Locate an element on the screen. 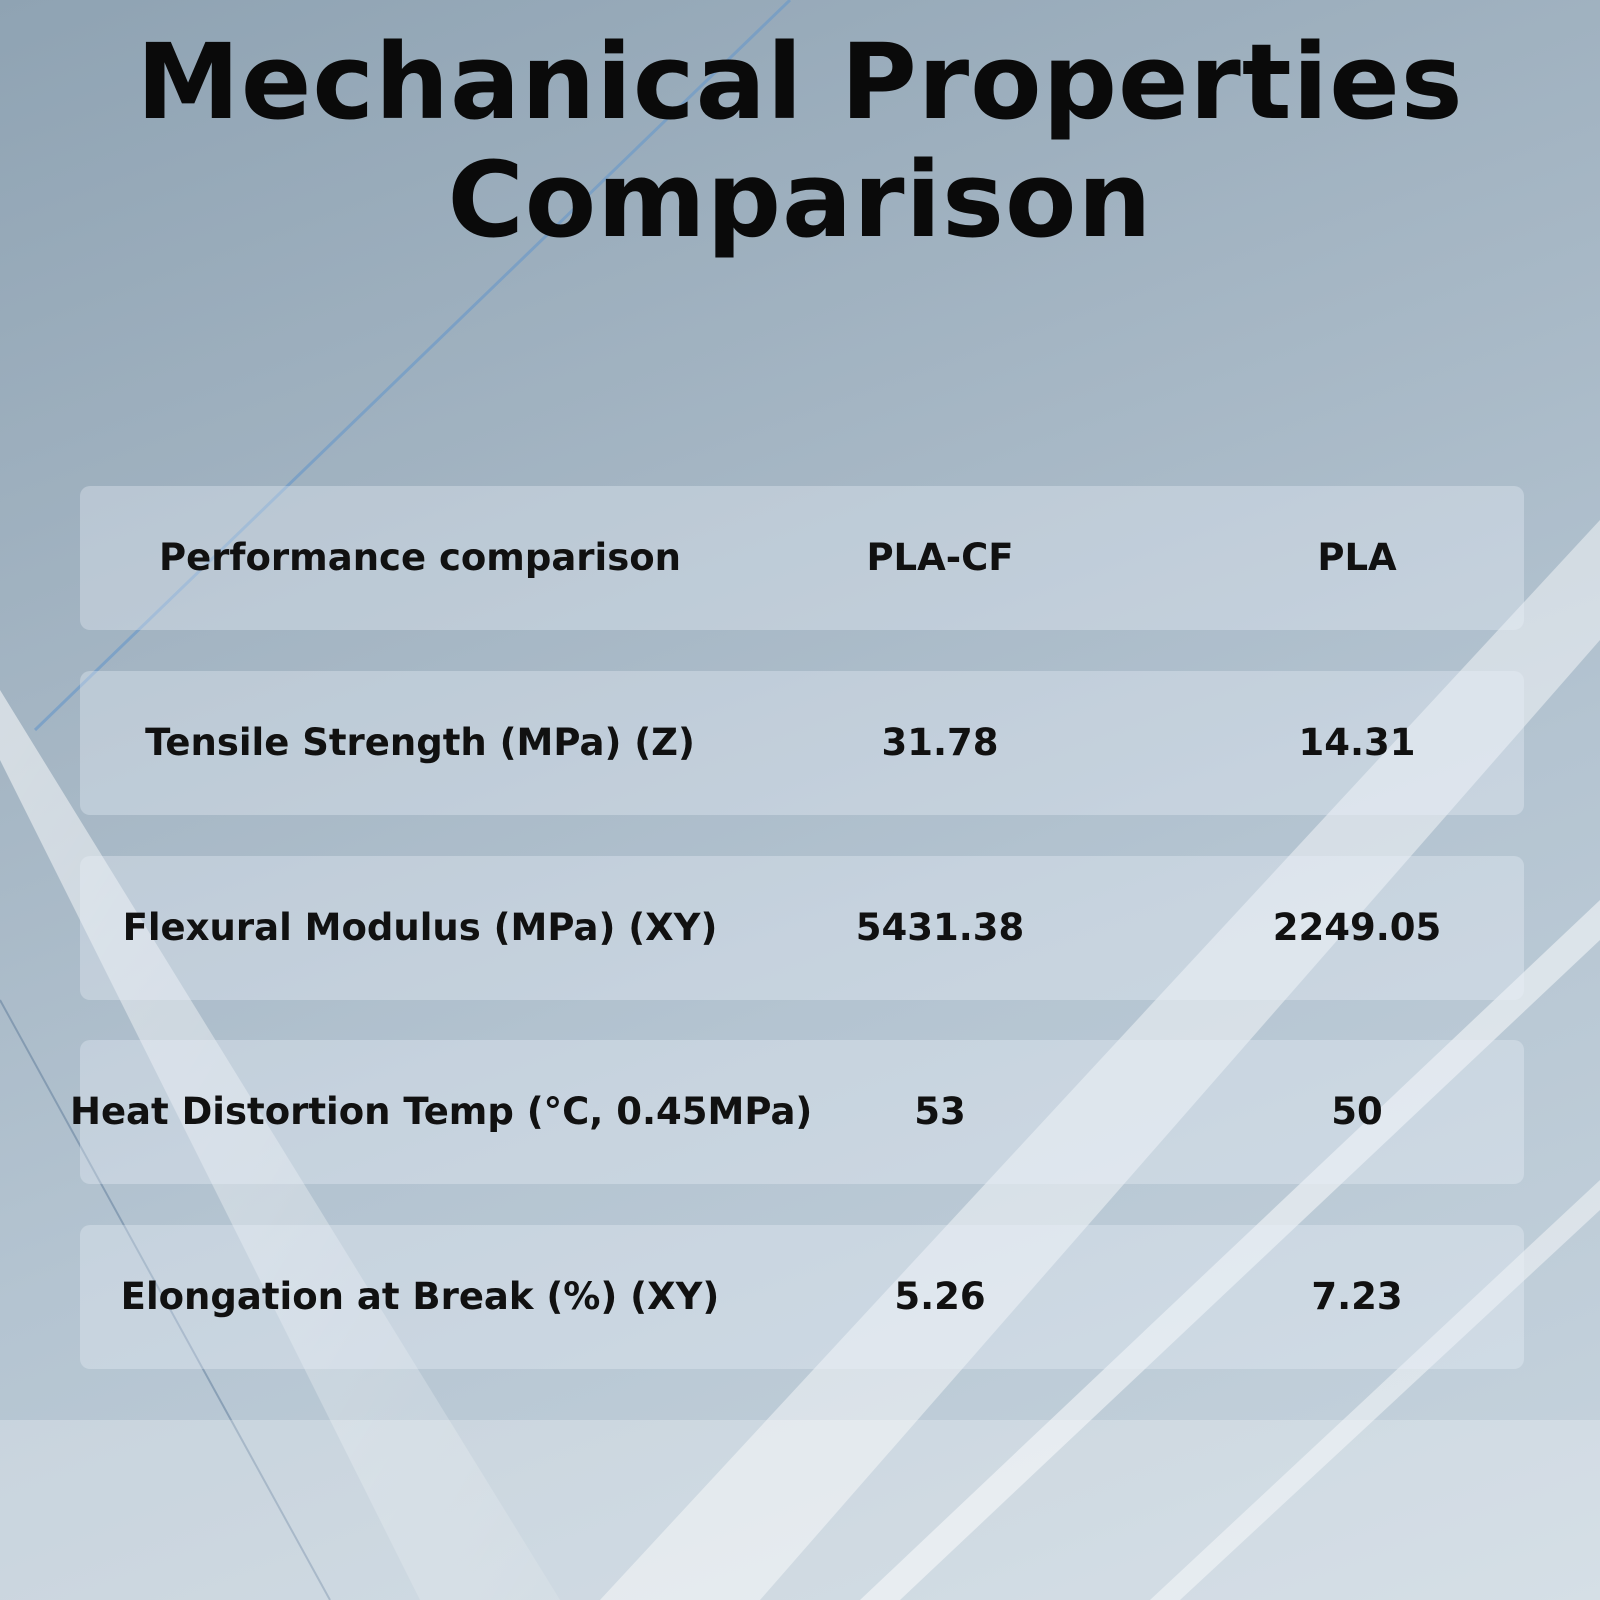  header-row: Performance comparison PLA-CF PLA is located at coordinates (802, 558).